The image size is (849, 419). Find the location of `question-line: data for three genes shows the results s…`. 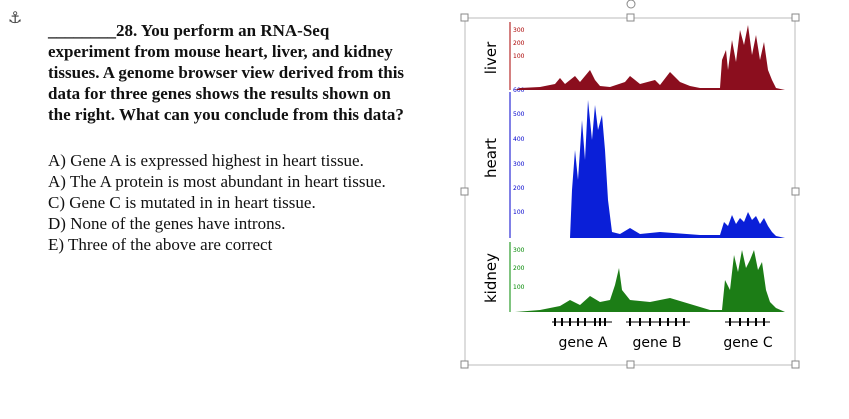

question-line: data for three genes shows the results s… is located at coordinates (219, 93).